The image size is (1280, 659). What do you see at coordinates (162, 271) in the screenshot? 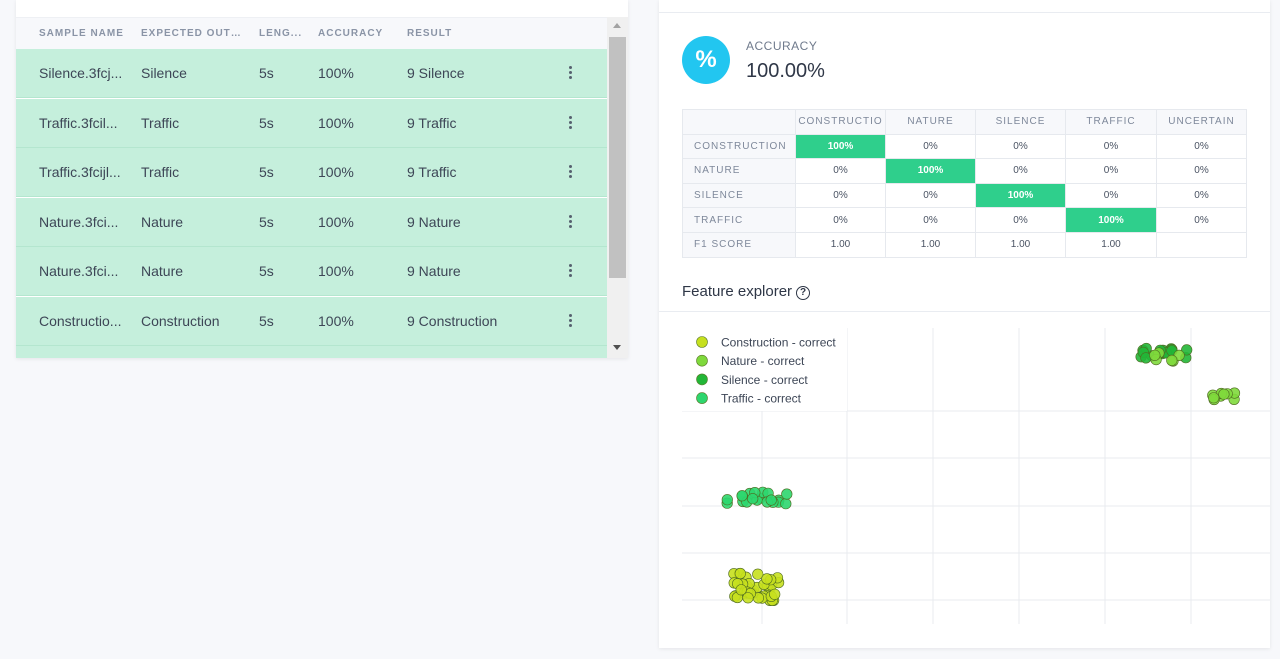
I see `expected-outcome-cell: Nature` at bounding box center [162, 271].